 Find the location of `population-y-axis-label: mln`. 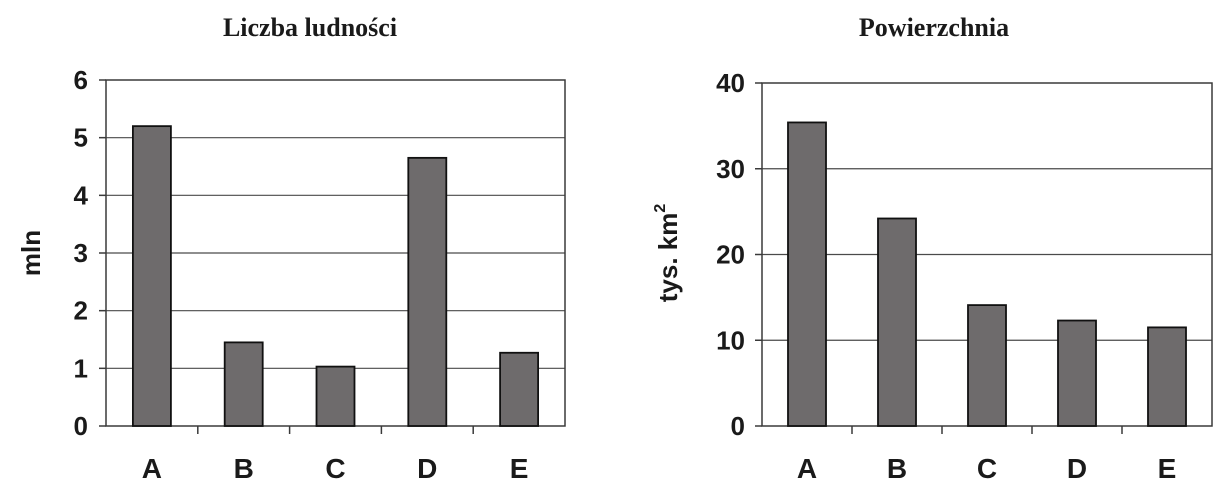

population-y-axis-label: mln is located at coordinates (31, 253).